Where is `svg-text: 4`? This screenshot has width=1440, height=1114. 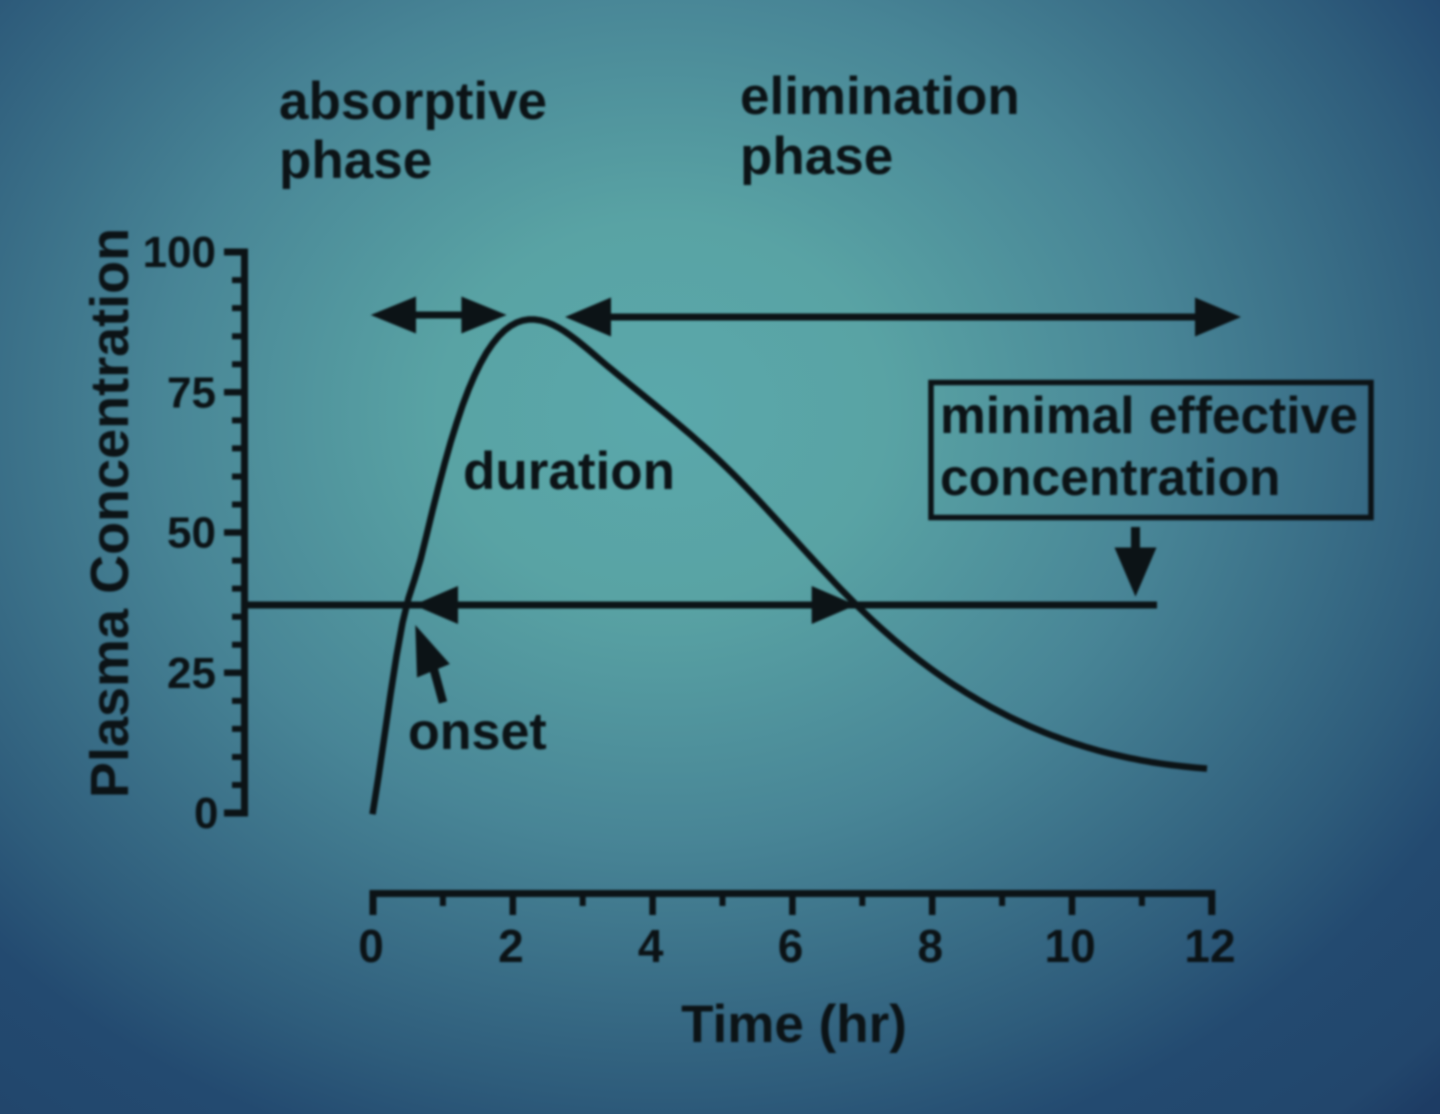
svg-text: 4 is located at coordinates (651, 946).